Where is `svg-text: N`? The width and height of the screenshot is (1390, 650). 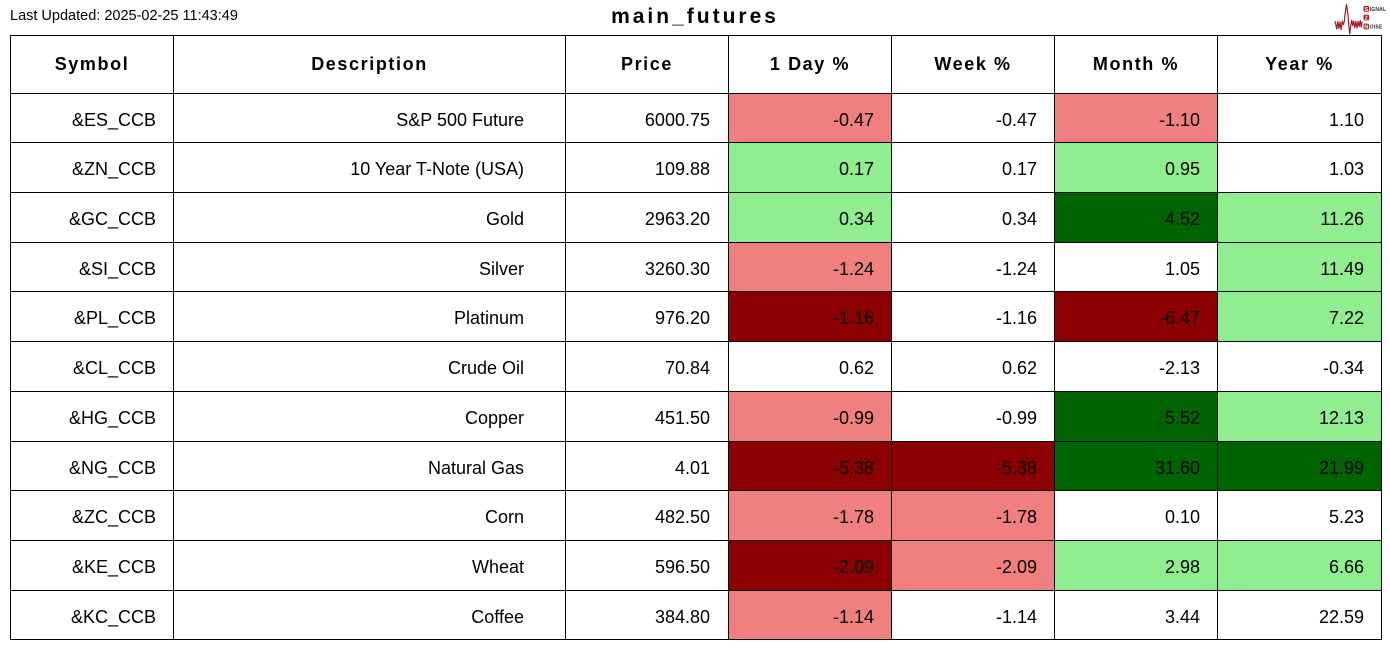
svg-text: N is located at coordinates (1366, 27).